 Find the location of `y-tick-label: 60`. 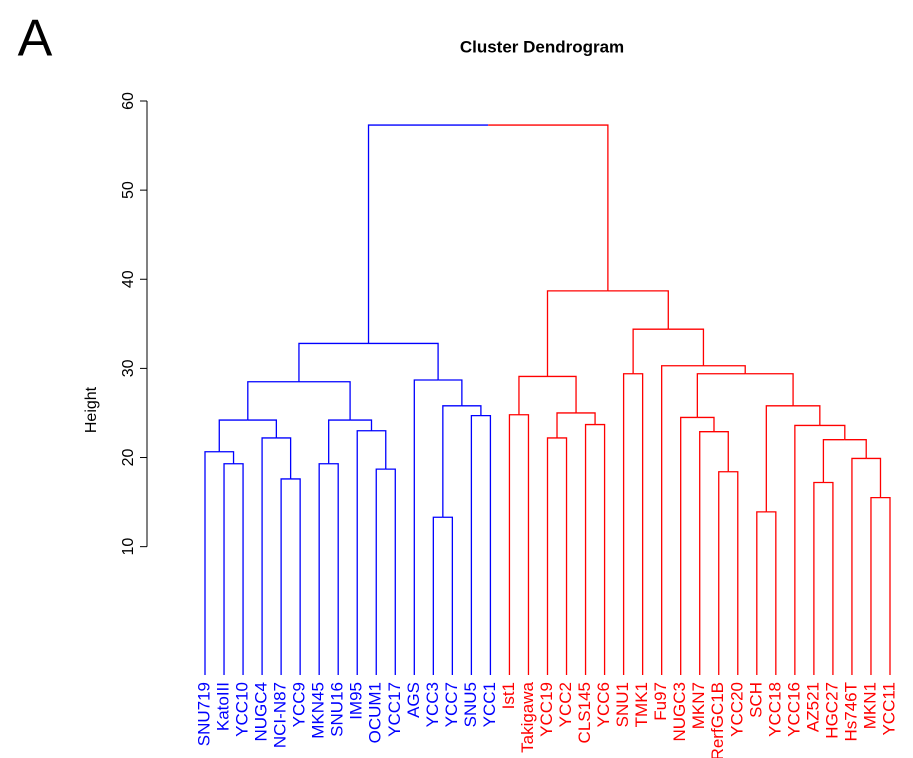

y-tick-label: 60 is located at coordinates (128, 101).